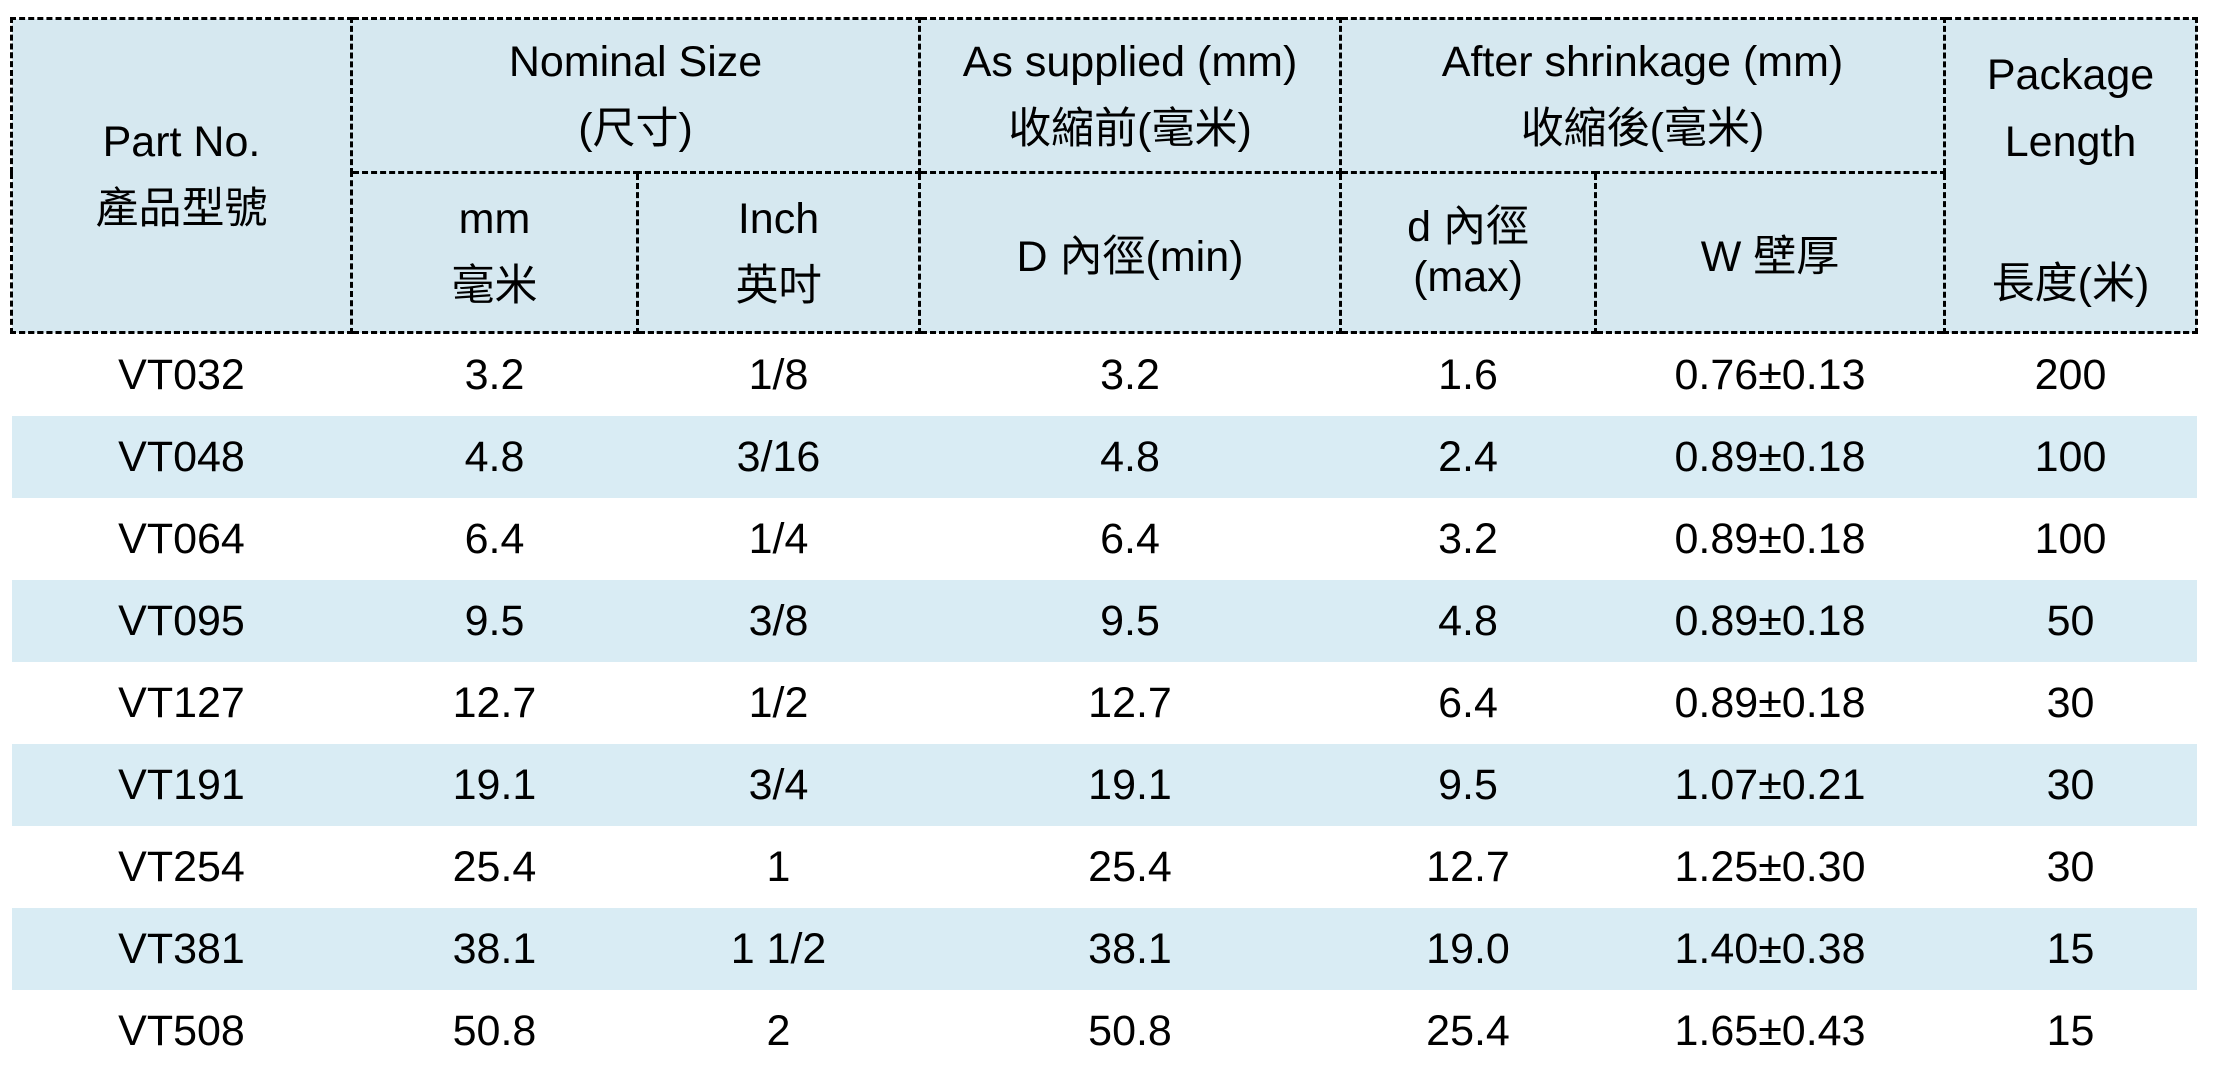 This screenshot has height=1068, width=2215. I want to click on header-after-shrinkage: After shrinkage (mm) 收縮後(毫米), so click(1643, 95).